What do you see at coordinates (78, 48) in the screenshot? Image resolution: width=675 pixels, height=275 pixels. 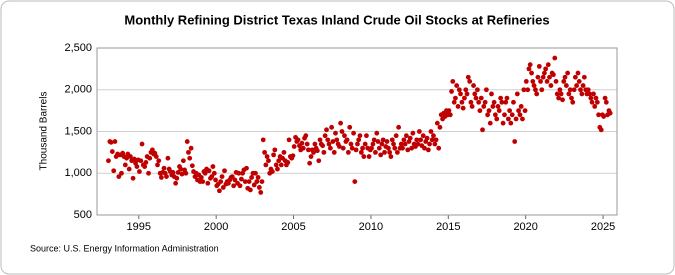 I see `y-tick-label: 2,500` at bounding box center [78, 48].